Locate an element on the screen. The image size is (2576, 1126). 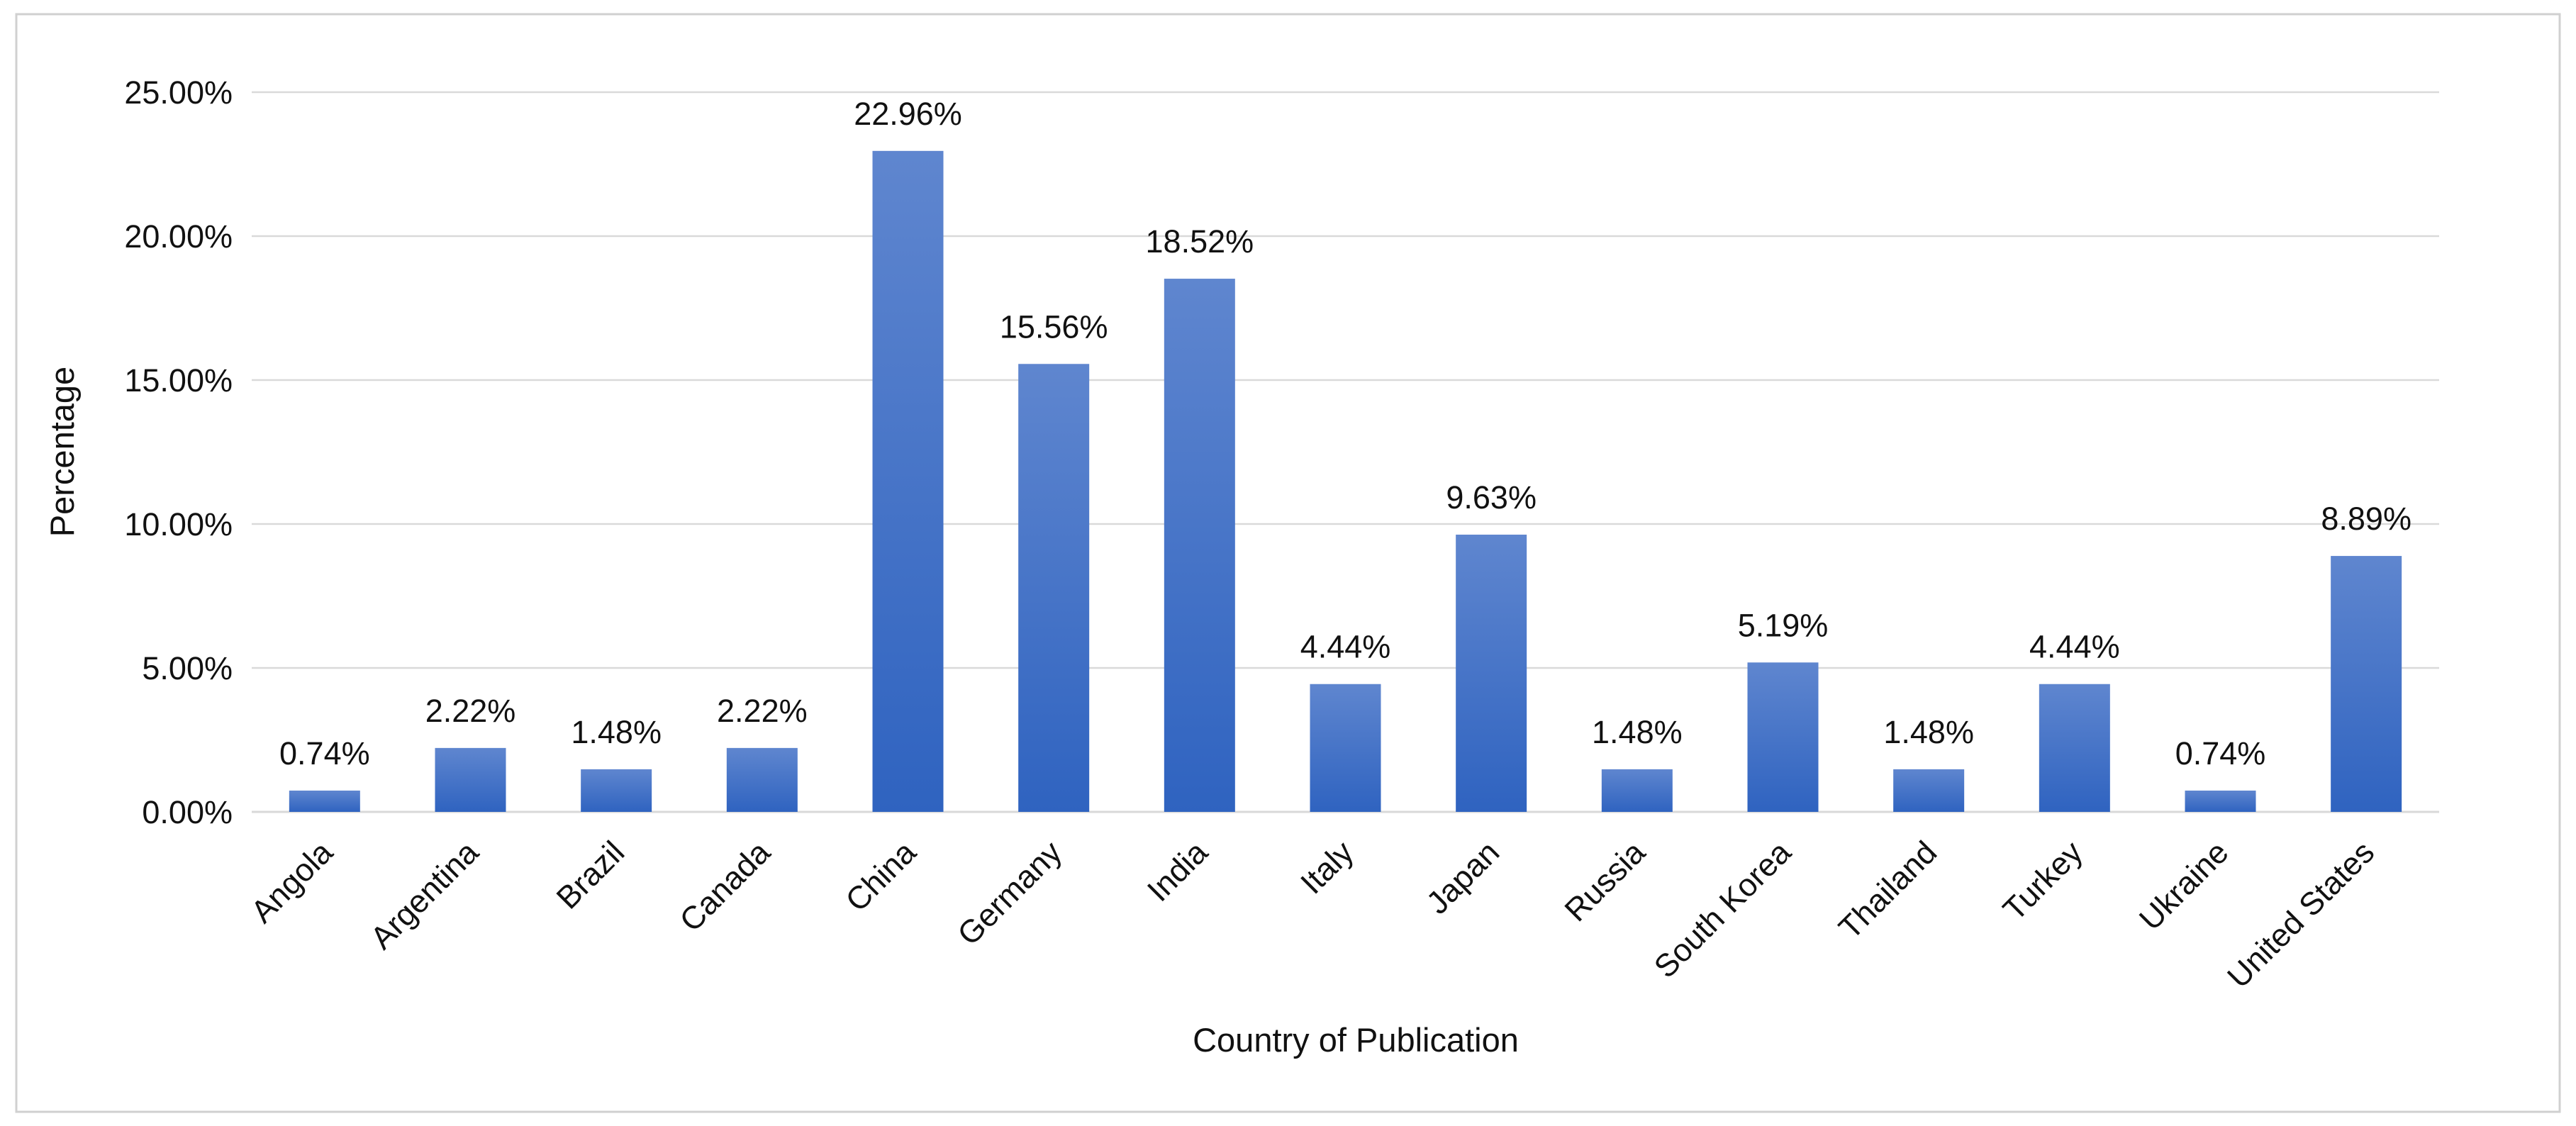
bar-angola is located at coordinates (324, 801).